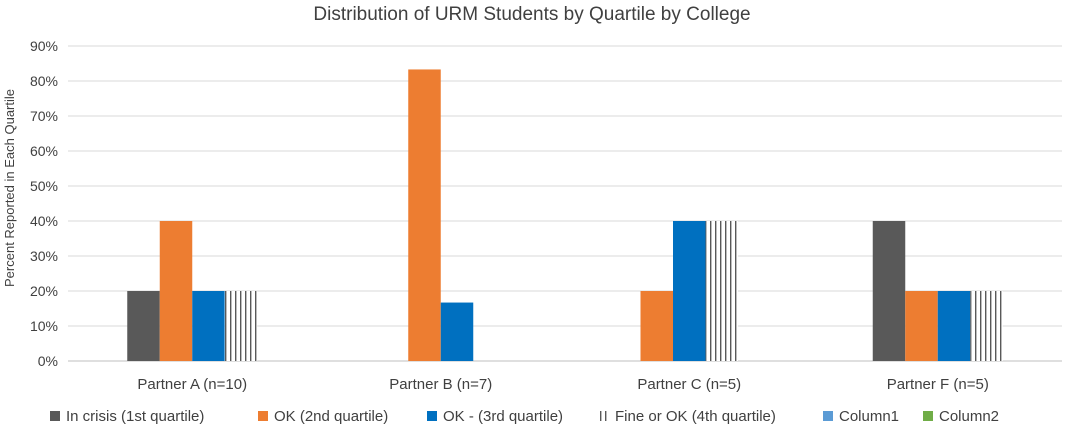 The width and height of the screenshot is (1065, 437). I want to click on legend-label: Column2, so click(969, 416).